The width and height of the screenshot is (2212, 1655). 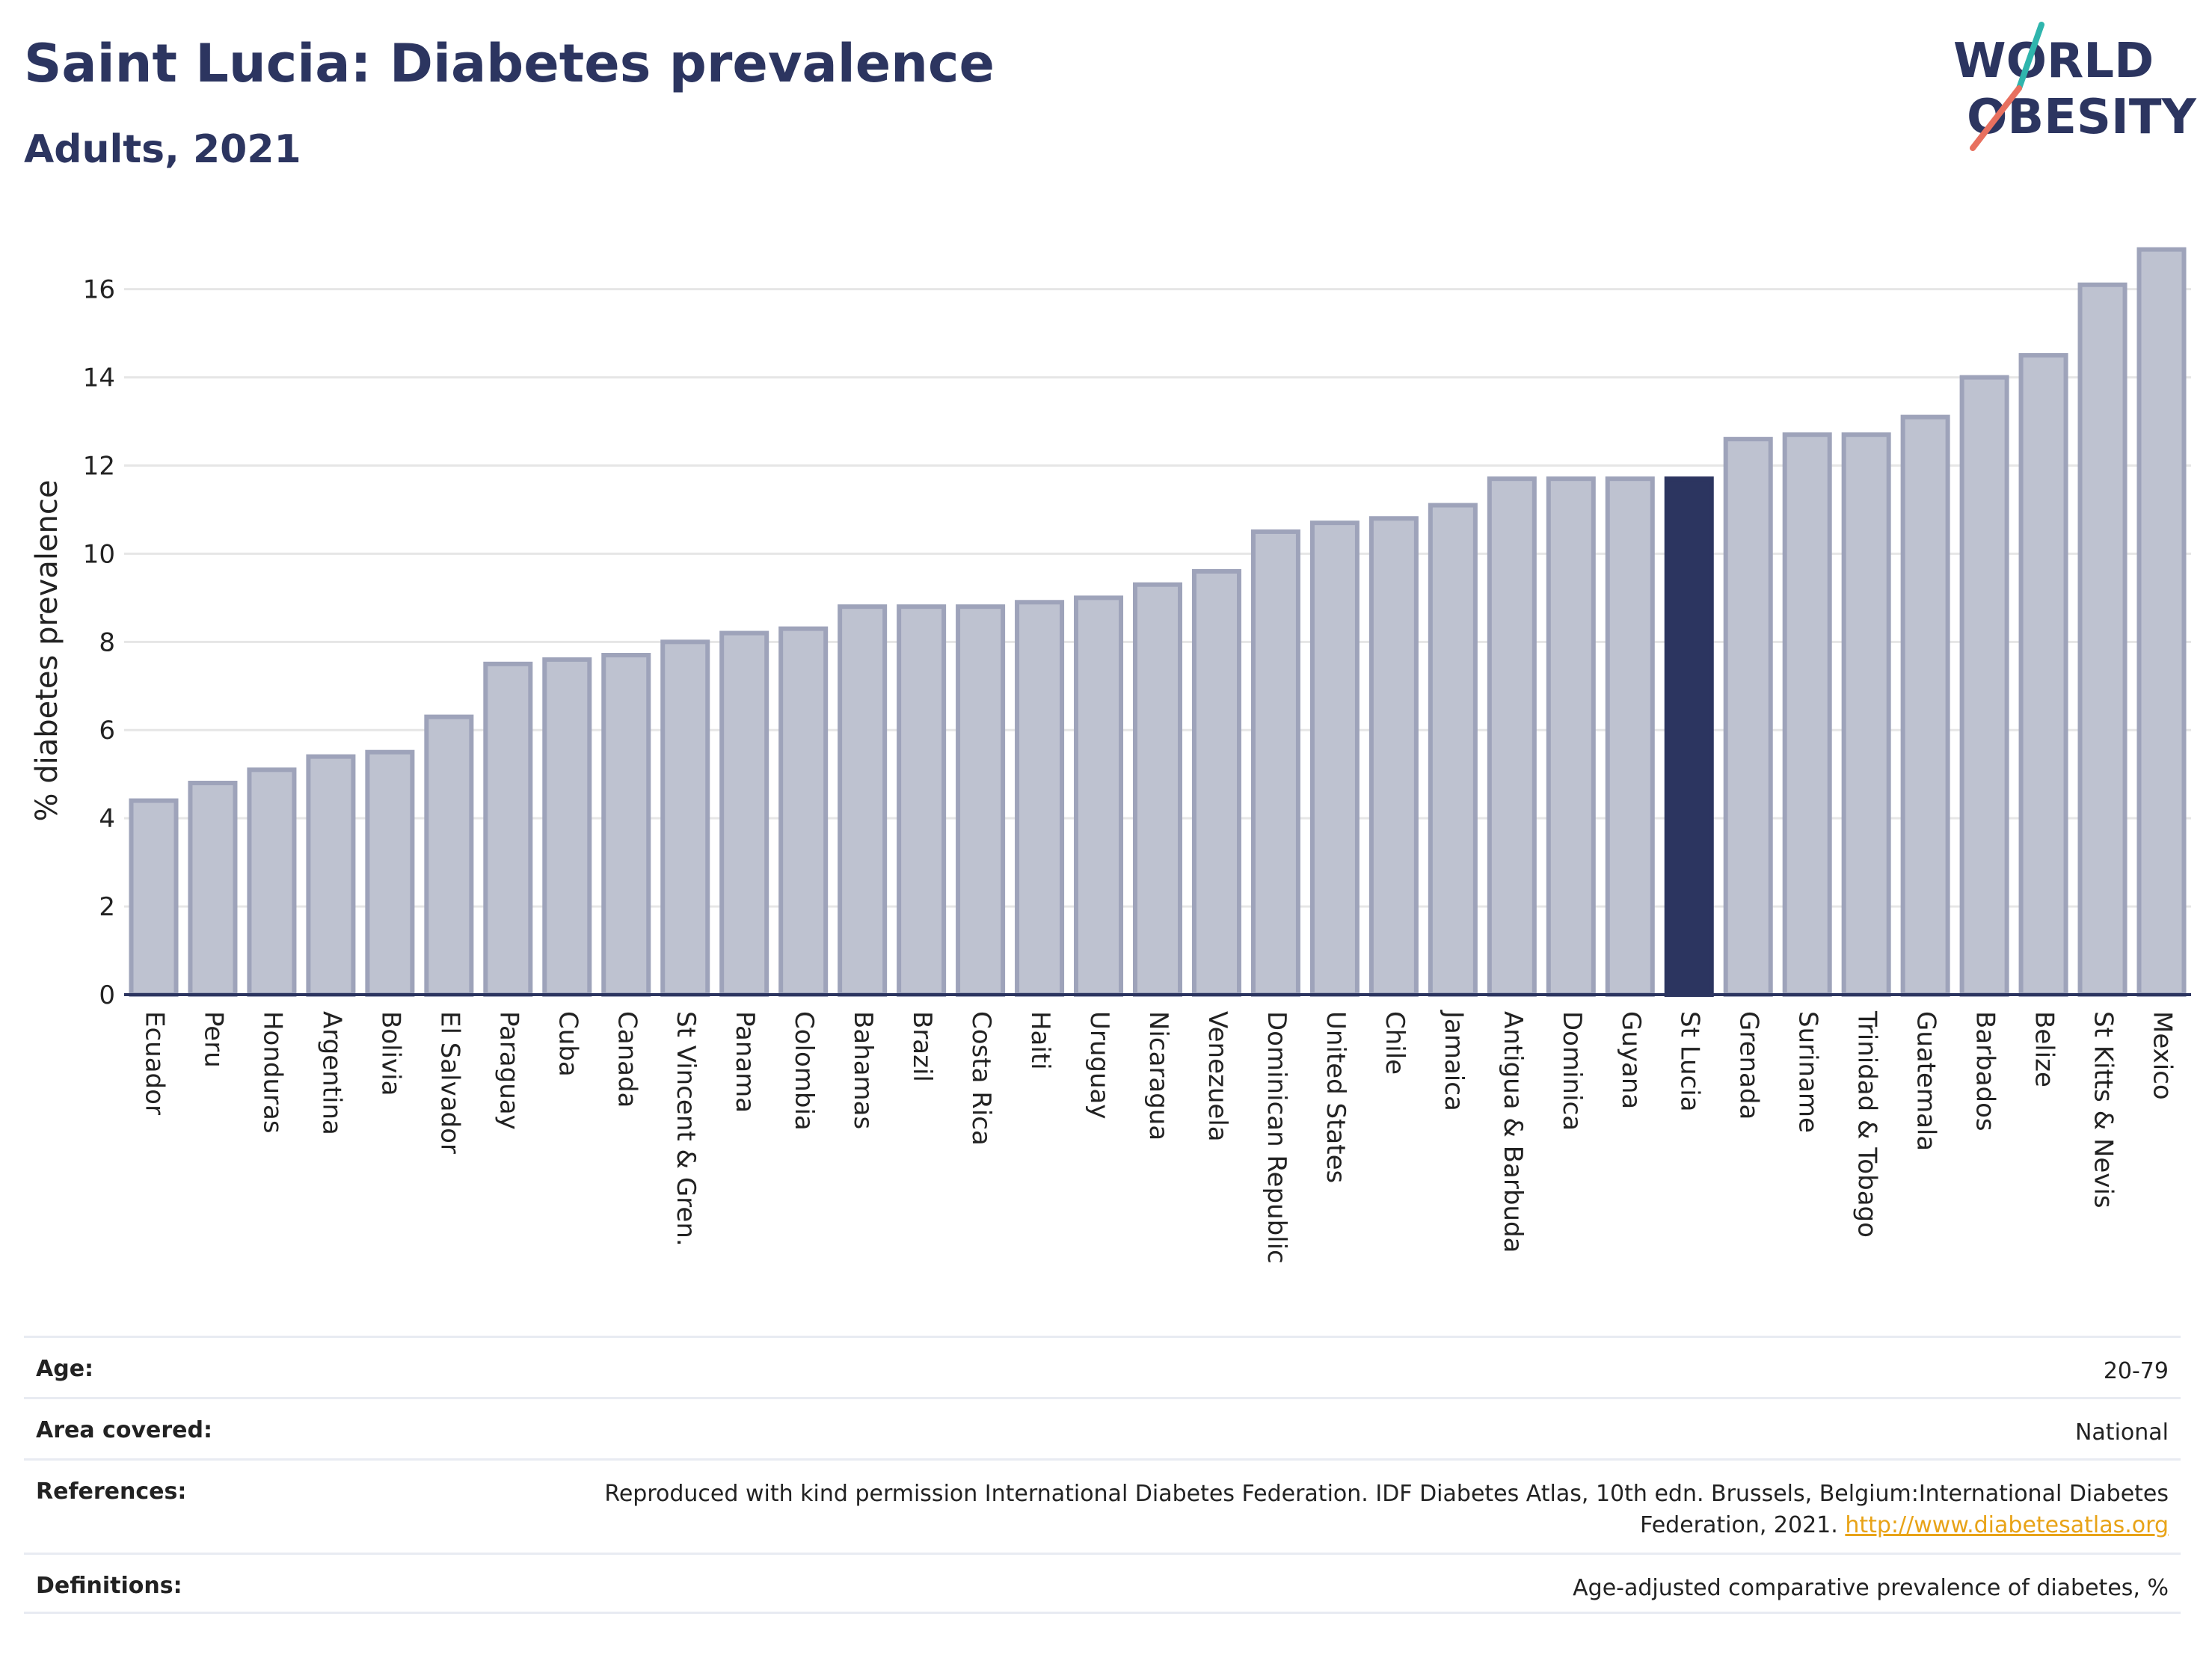 I want to click on x-tick-label: Nicaragua, so click(x=1158, y=1075).